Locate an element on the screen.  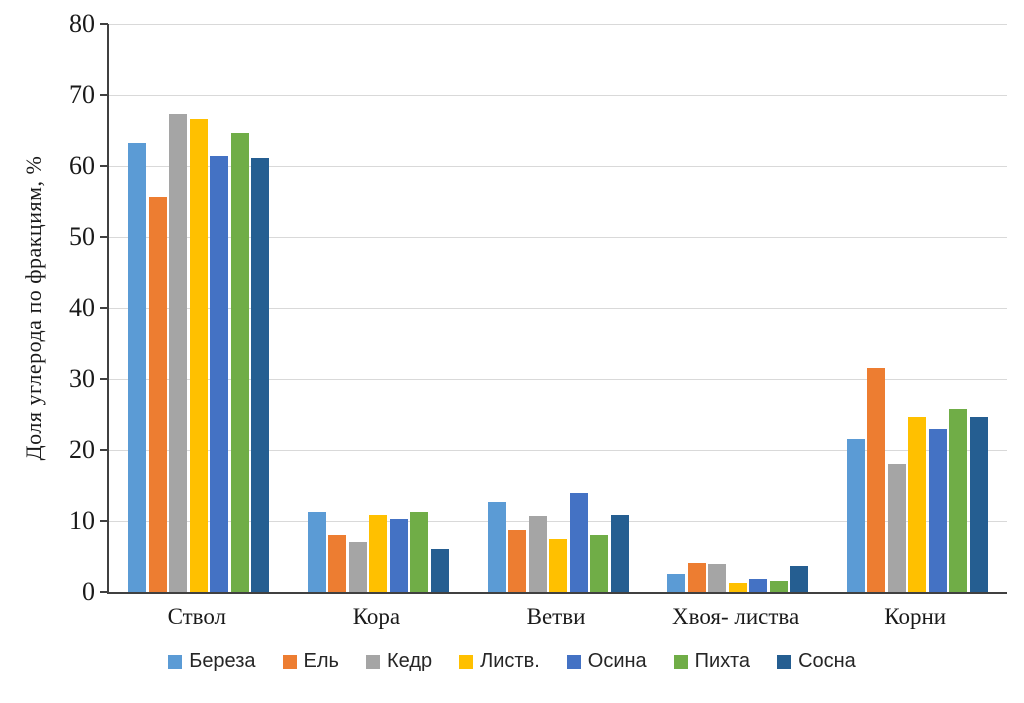
bar-series5-category3 is located at coordinates (778, 586).